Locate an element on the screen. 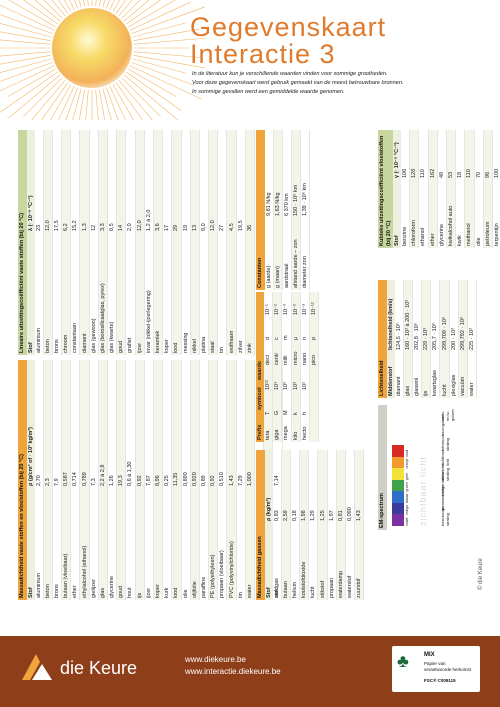 The height and width of the screenshot is (707, 500). light-title: Lichtsnelheid is located at coordinates (382, 339).